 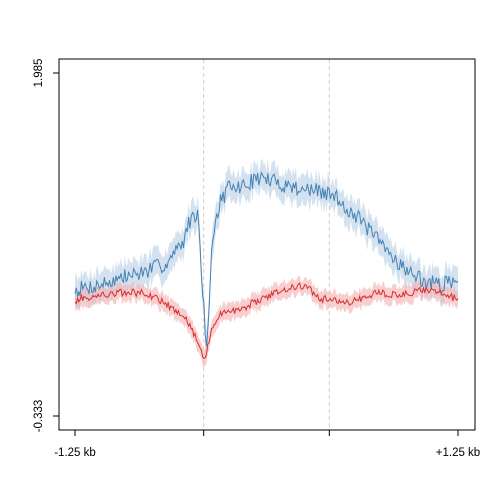 I want to click on y-tick-label-1: 1.985, so click(x=39, y=73).